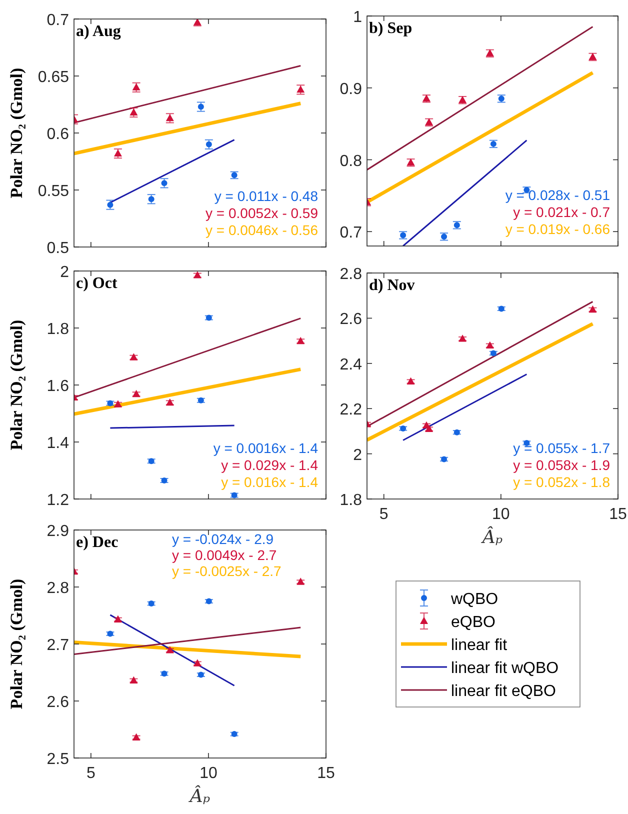 The image size is (628, 814). Describe the element at coordinates (473, 622) in the screenshot. I see `legend-label: eQBO` at that location.